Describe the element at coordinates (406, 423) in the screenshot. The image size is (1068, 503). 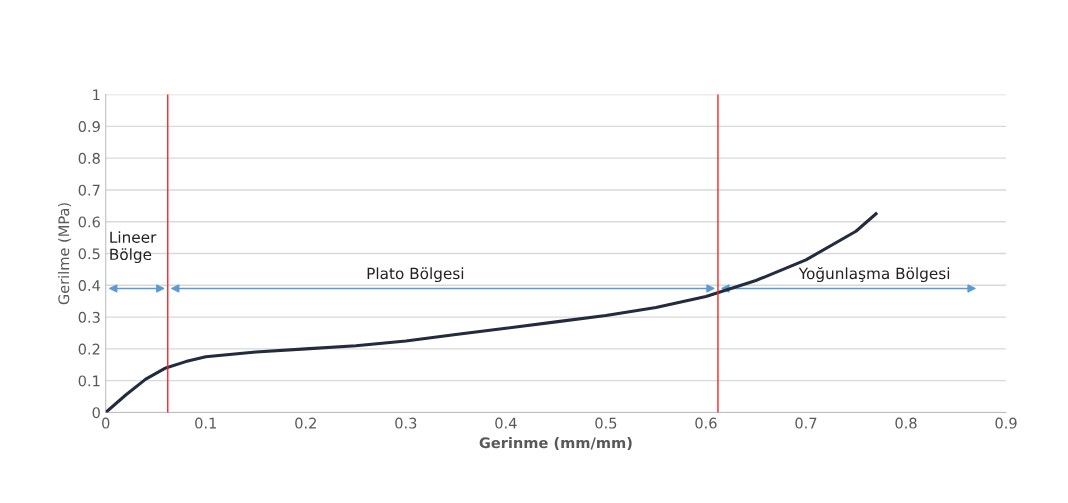
I see `x-tick-label: 0.3` at that location.